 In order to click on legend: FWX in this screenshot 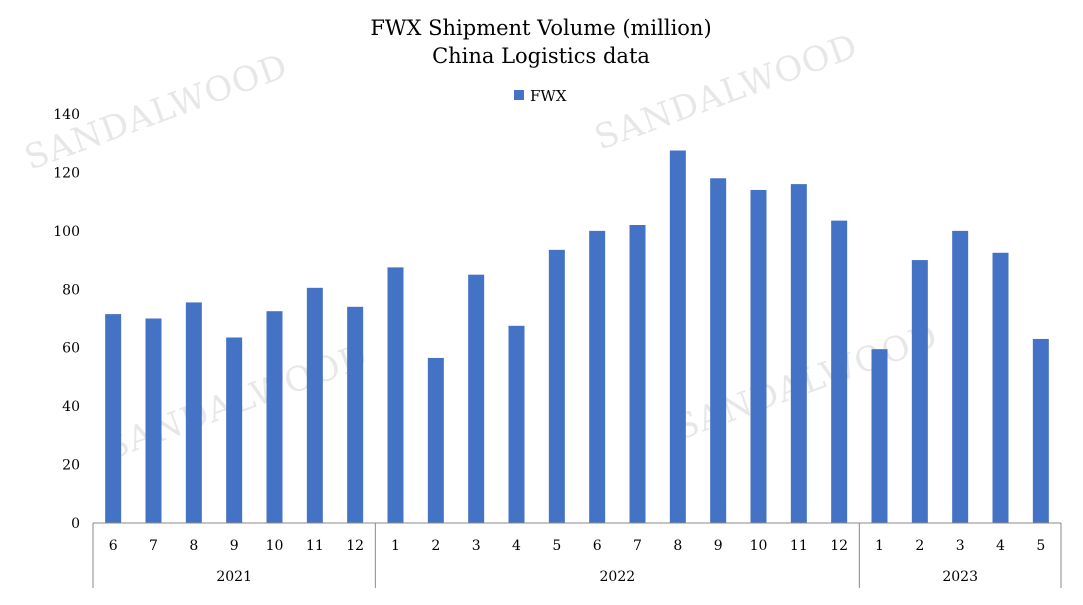, I will do `click(540, 96)`.